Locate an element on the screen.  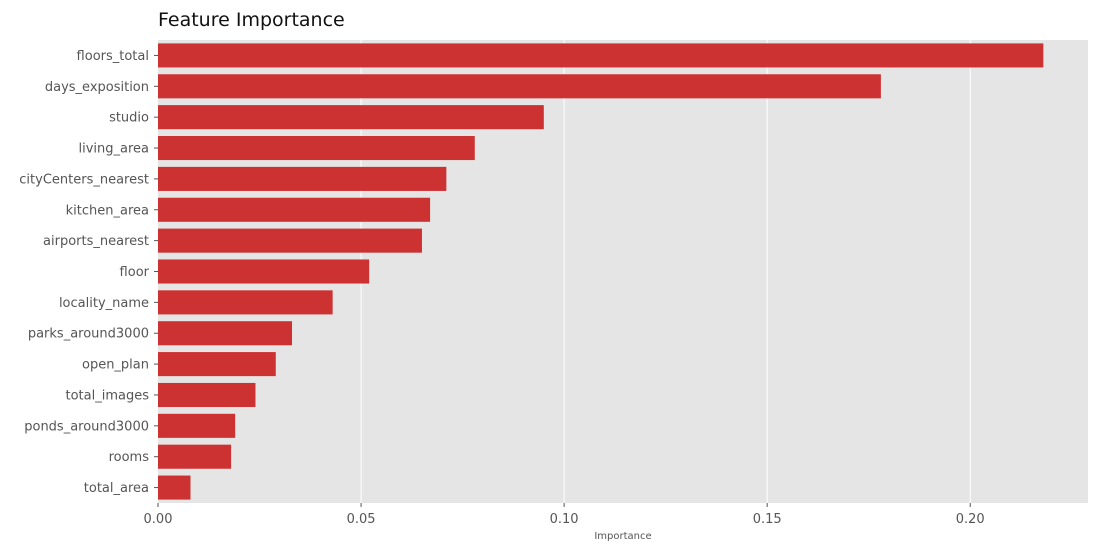
bar-locality_name is located at coordinates (245, 302).